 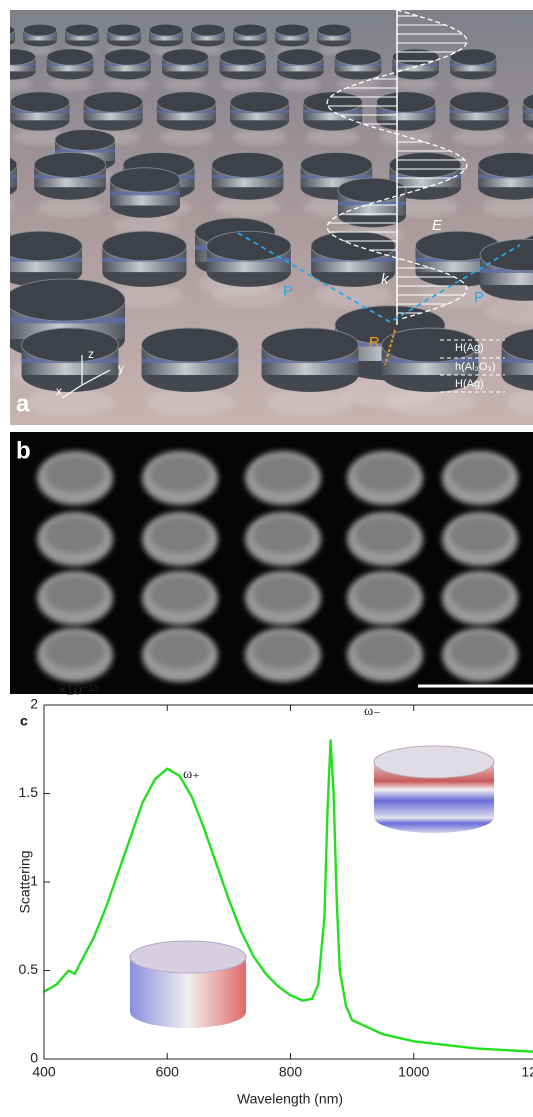 What do you see at coordinates (29, 792) in the screenshot?
I see `y-tick-label: 1.5` at bounding box center [29, 792].